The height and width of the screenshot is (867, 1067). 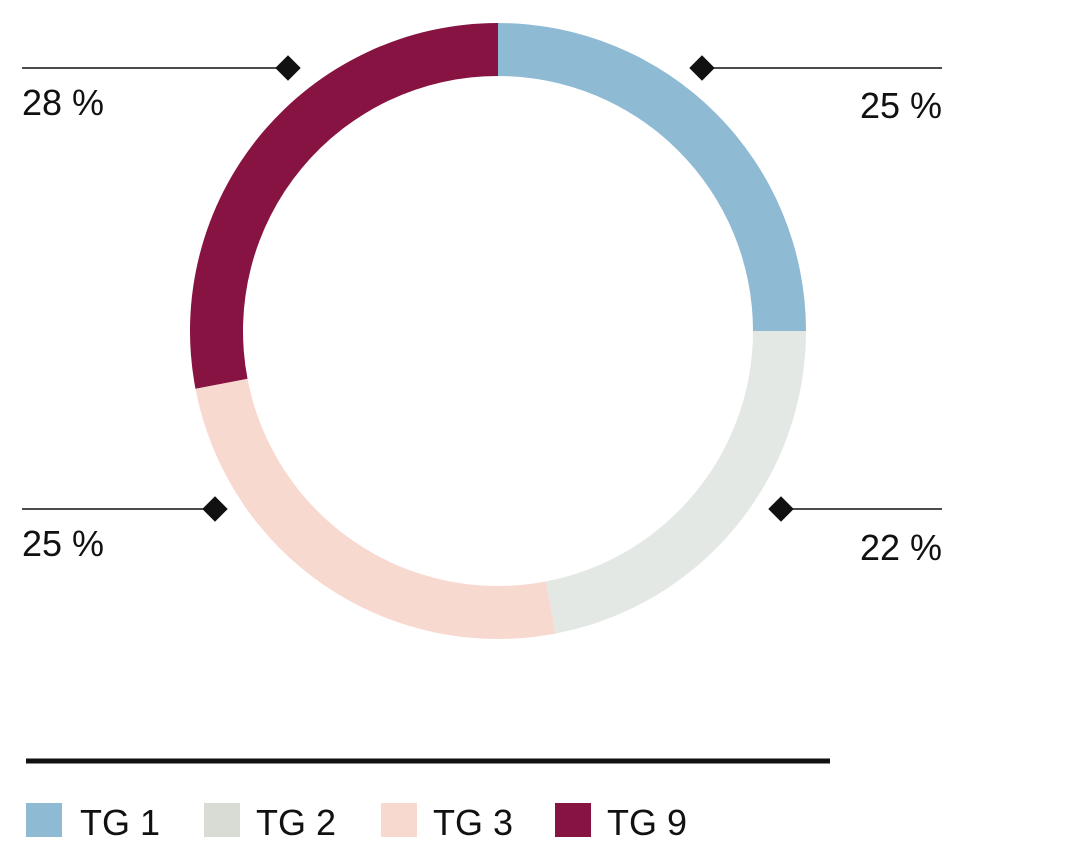 What do you see at coordinates (573, 820) in the screenshot?
I see `legend-swatch-tg9` at bounding box center [573, 820].